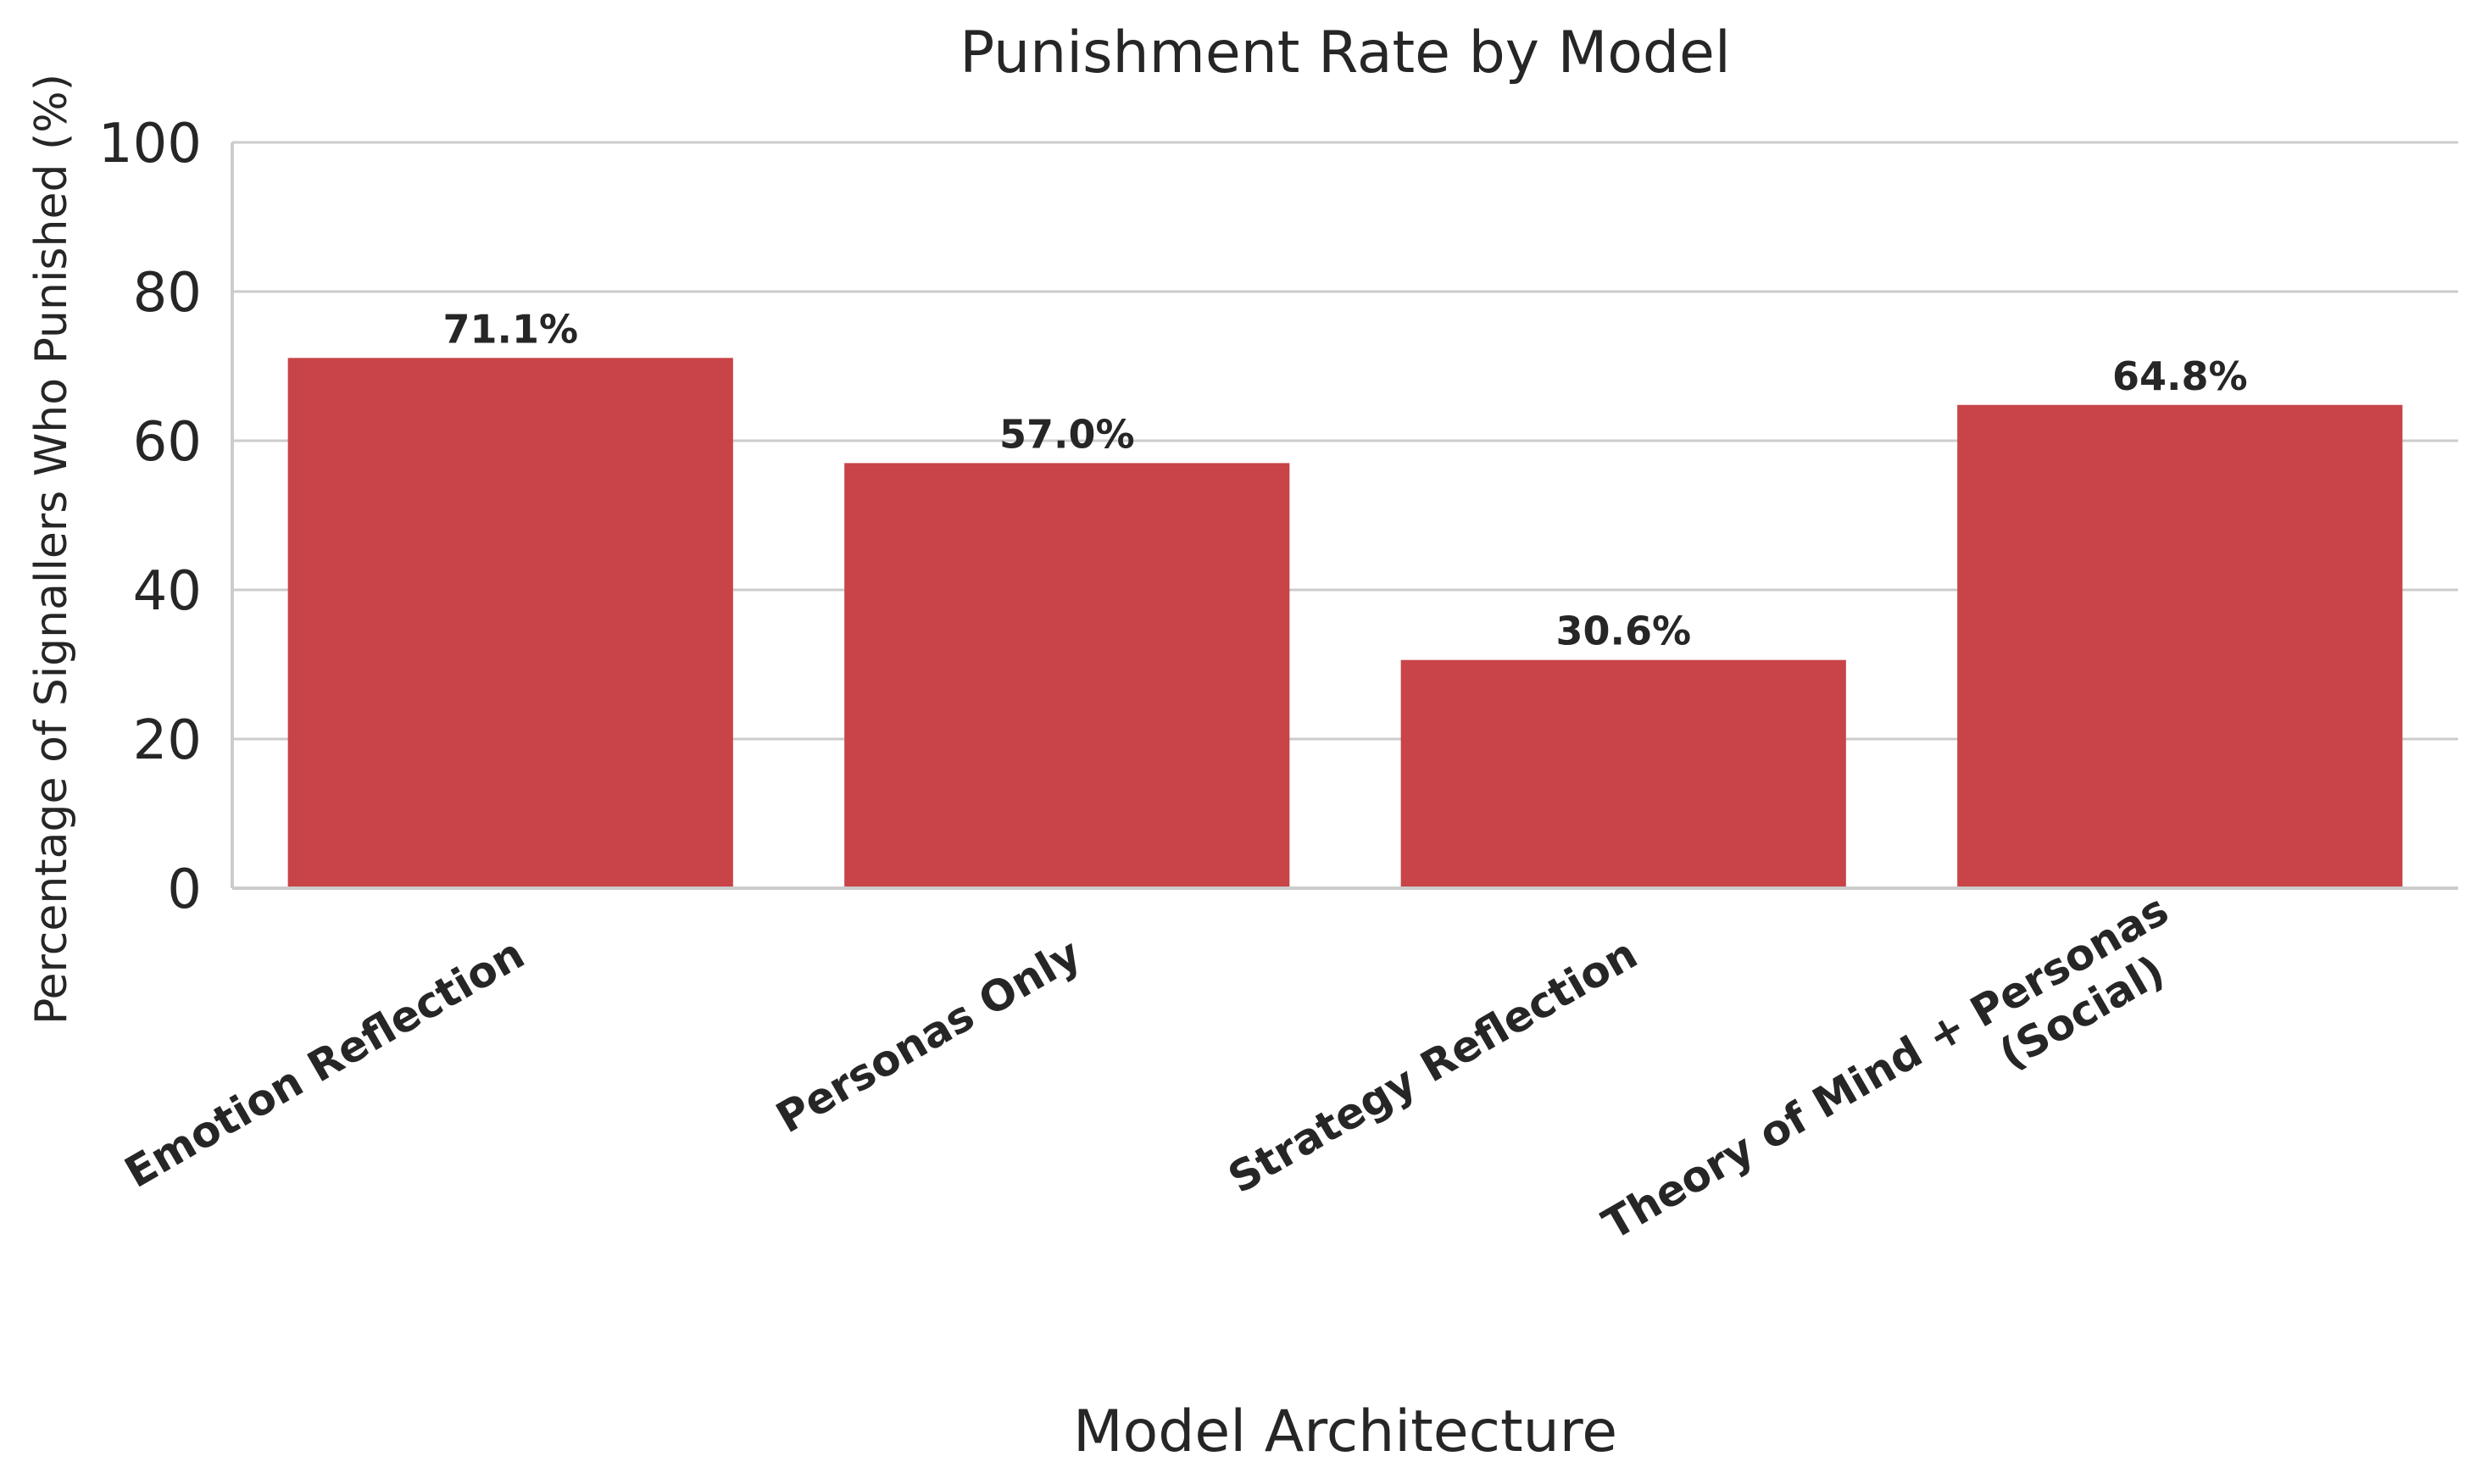 The width and height of the screenshot is (2470, 1484). Describe the element at coordinates (510, 329) in the screenshot. I see `data-label: 71.1%` at that location.